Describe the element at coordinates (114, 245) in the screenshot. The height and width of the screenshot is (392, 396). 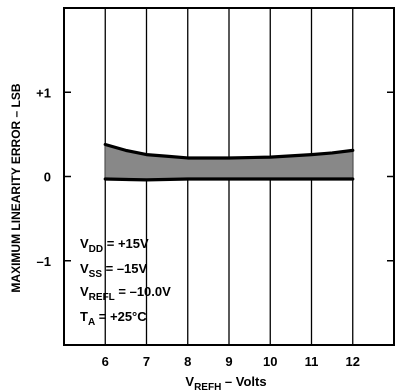
I see `condition-vdd: VDD = +15V` at that location.